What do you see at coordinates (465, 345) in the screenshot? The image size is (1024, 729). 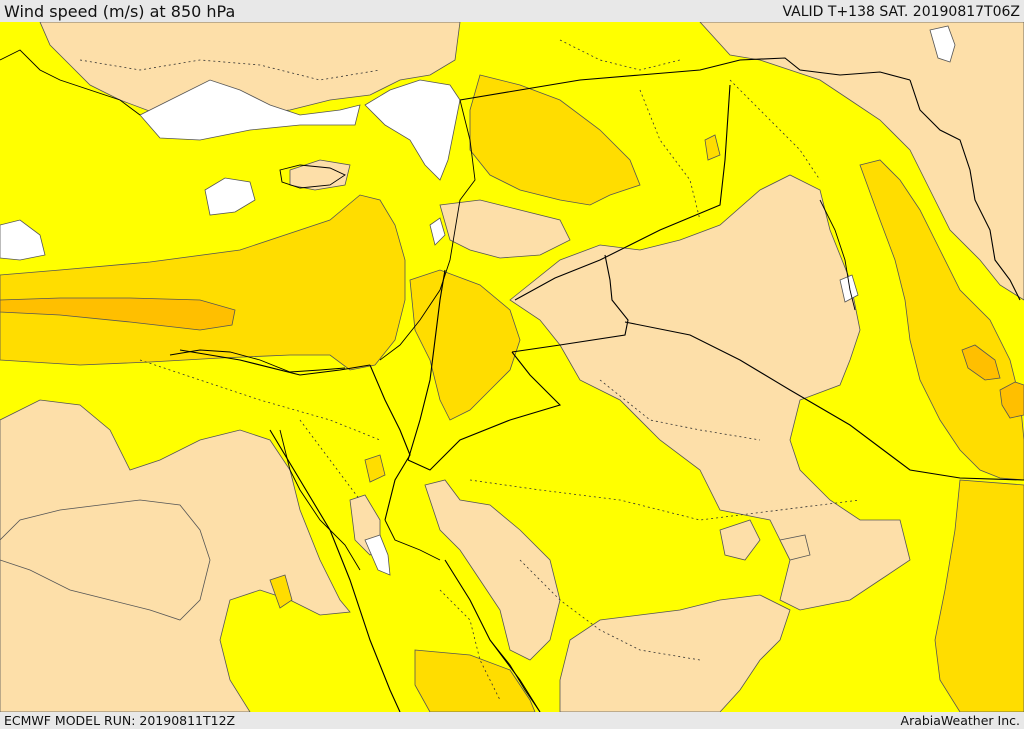 I see `strong-wind-jordan` at bounding box center [465, 345].